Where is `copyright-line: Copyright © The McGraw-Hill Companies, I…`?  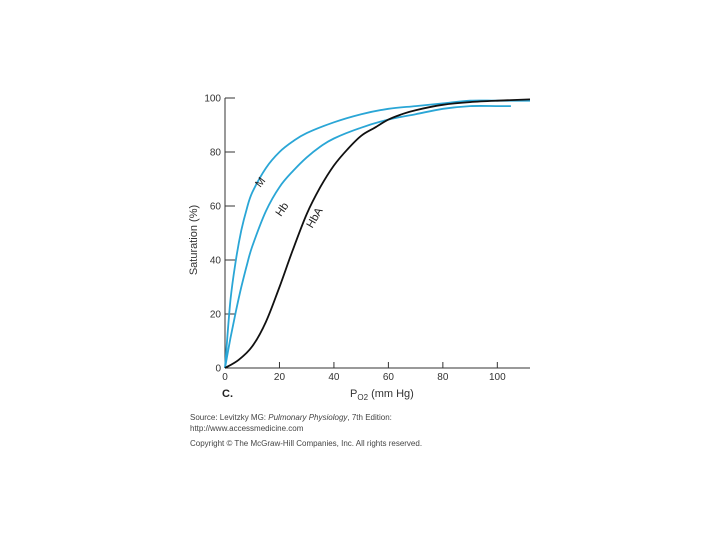 copyright-line: Copyright © The McGraw-Hill Companies, I… is located at coordinates (306, 443).